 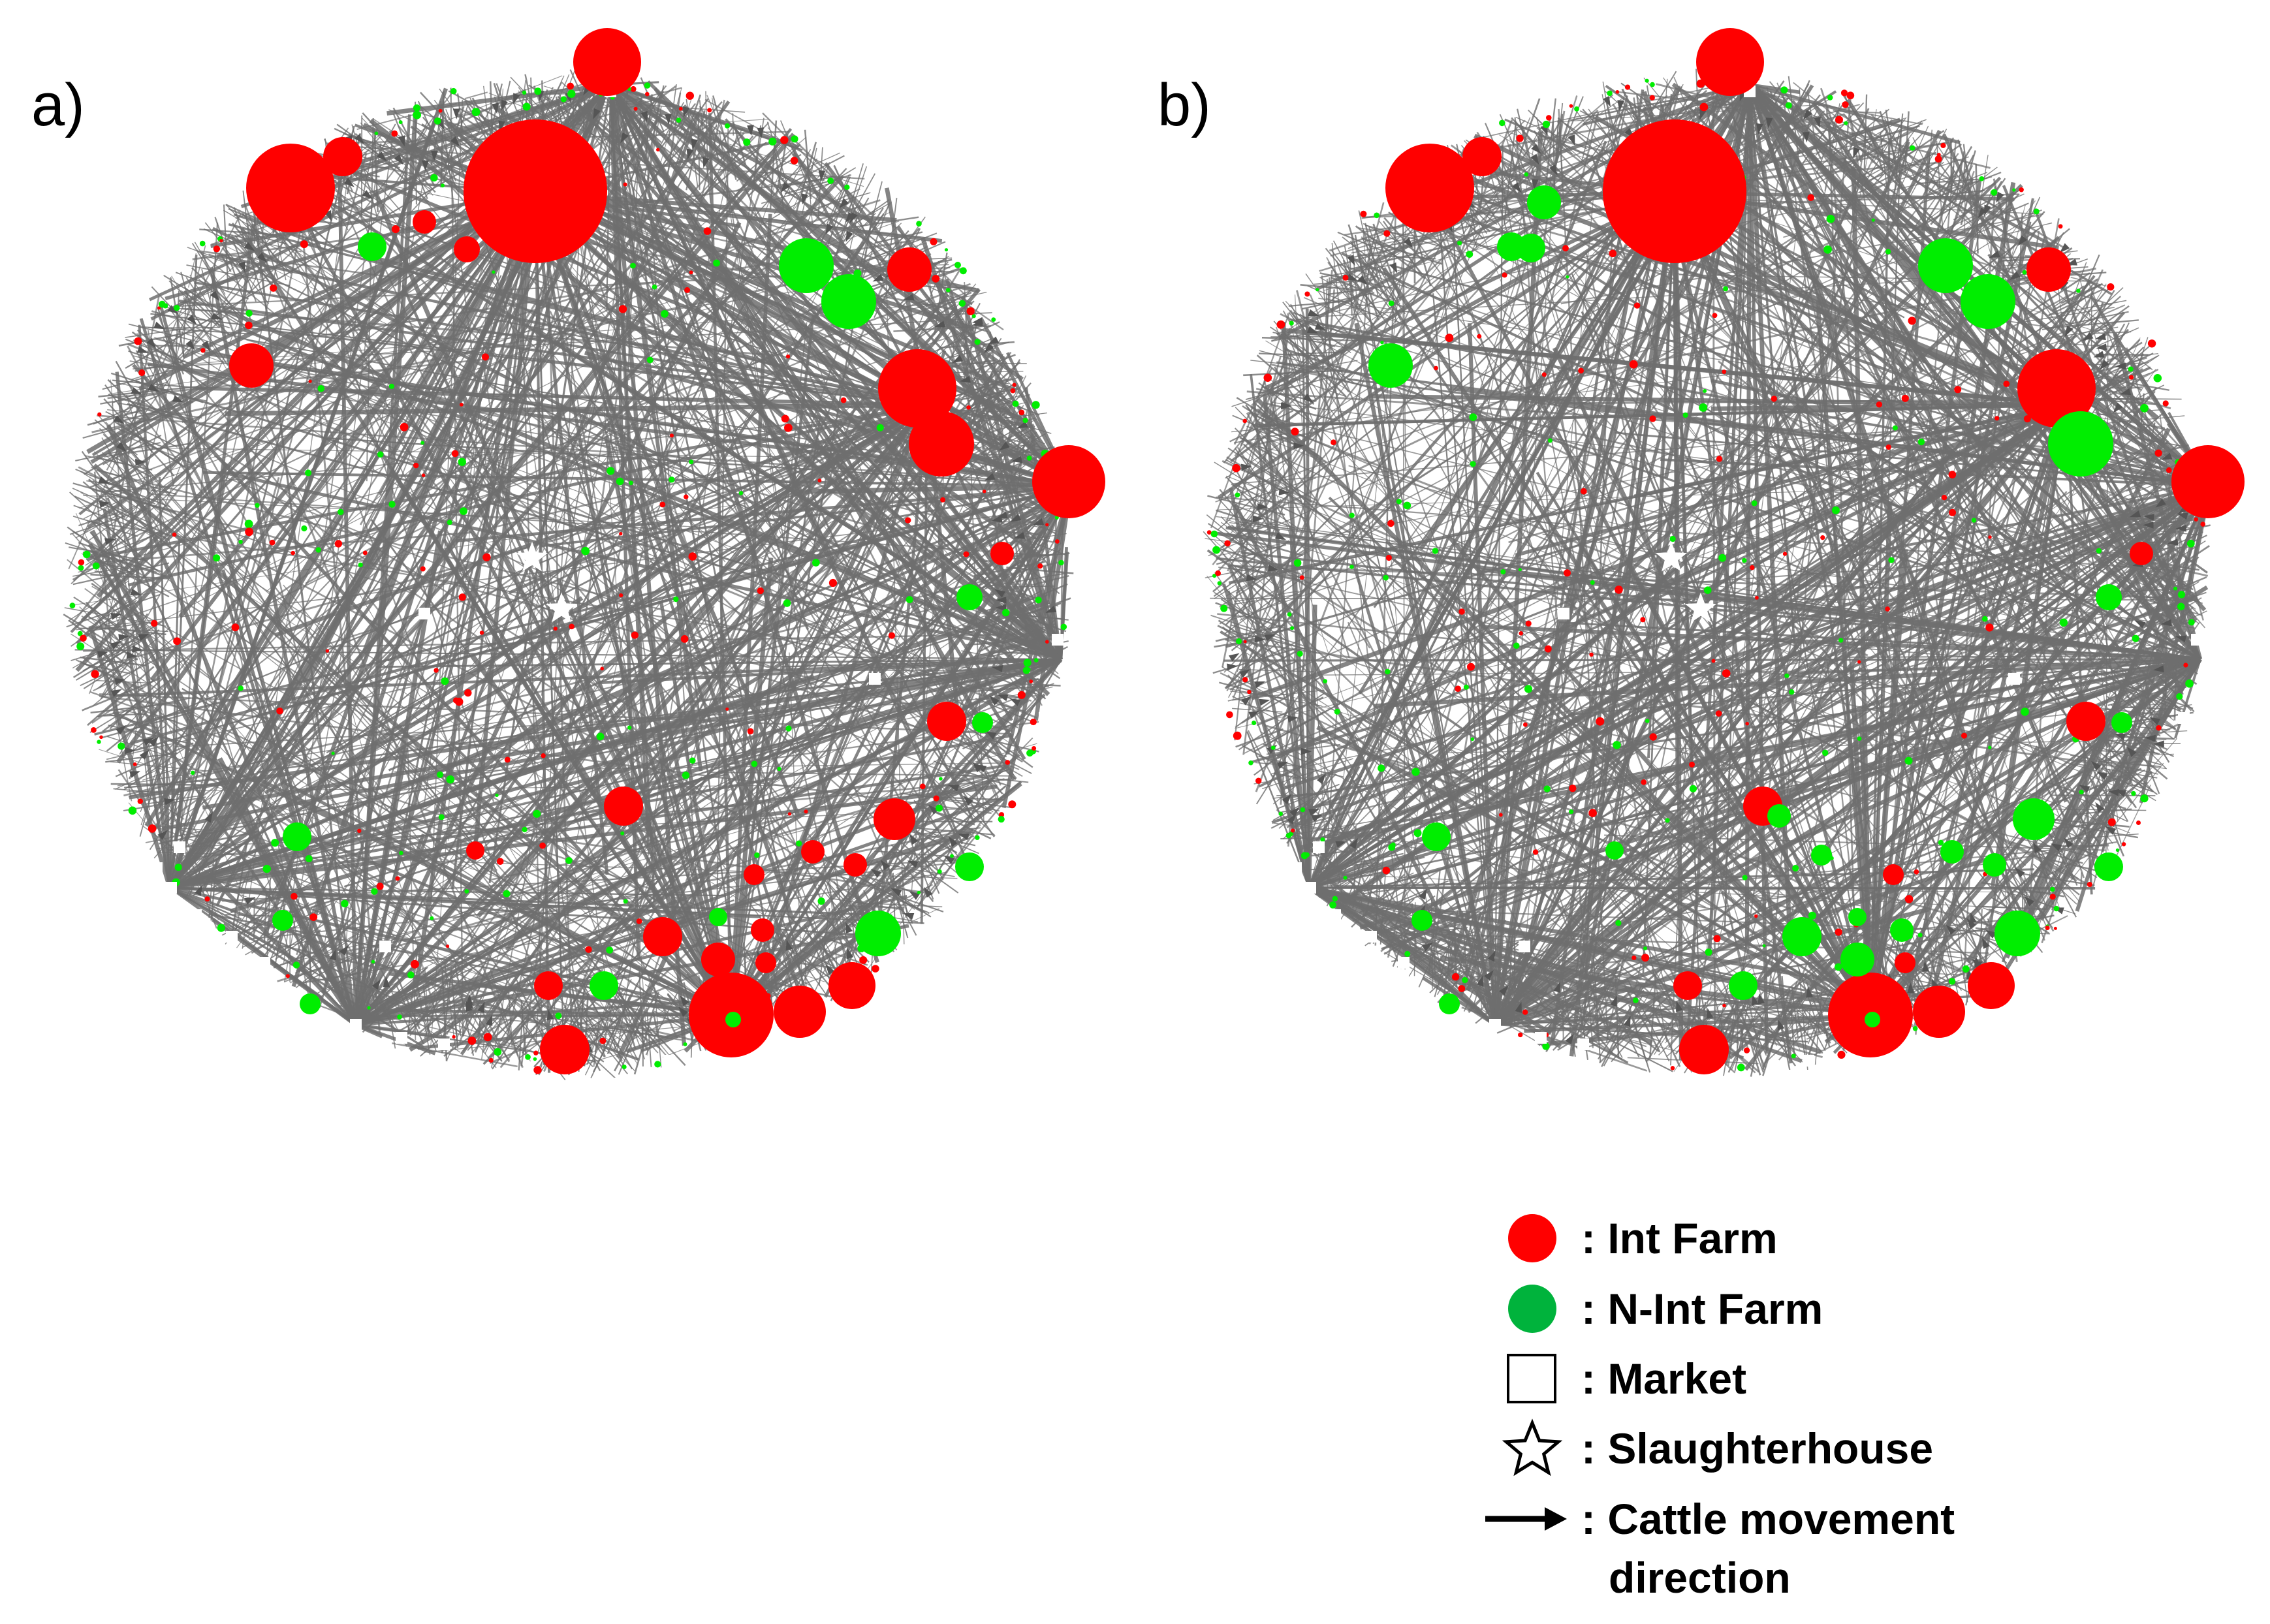 I want to click on n-int-farm-legend-icon, so click(x=1532, y=1309).